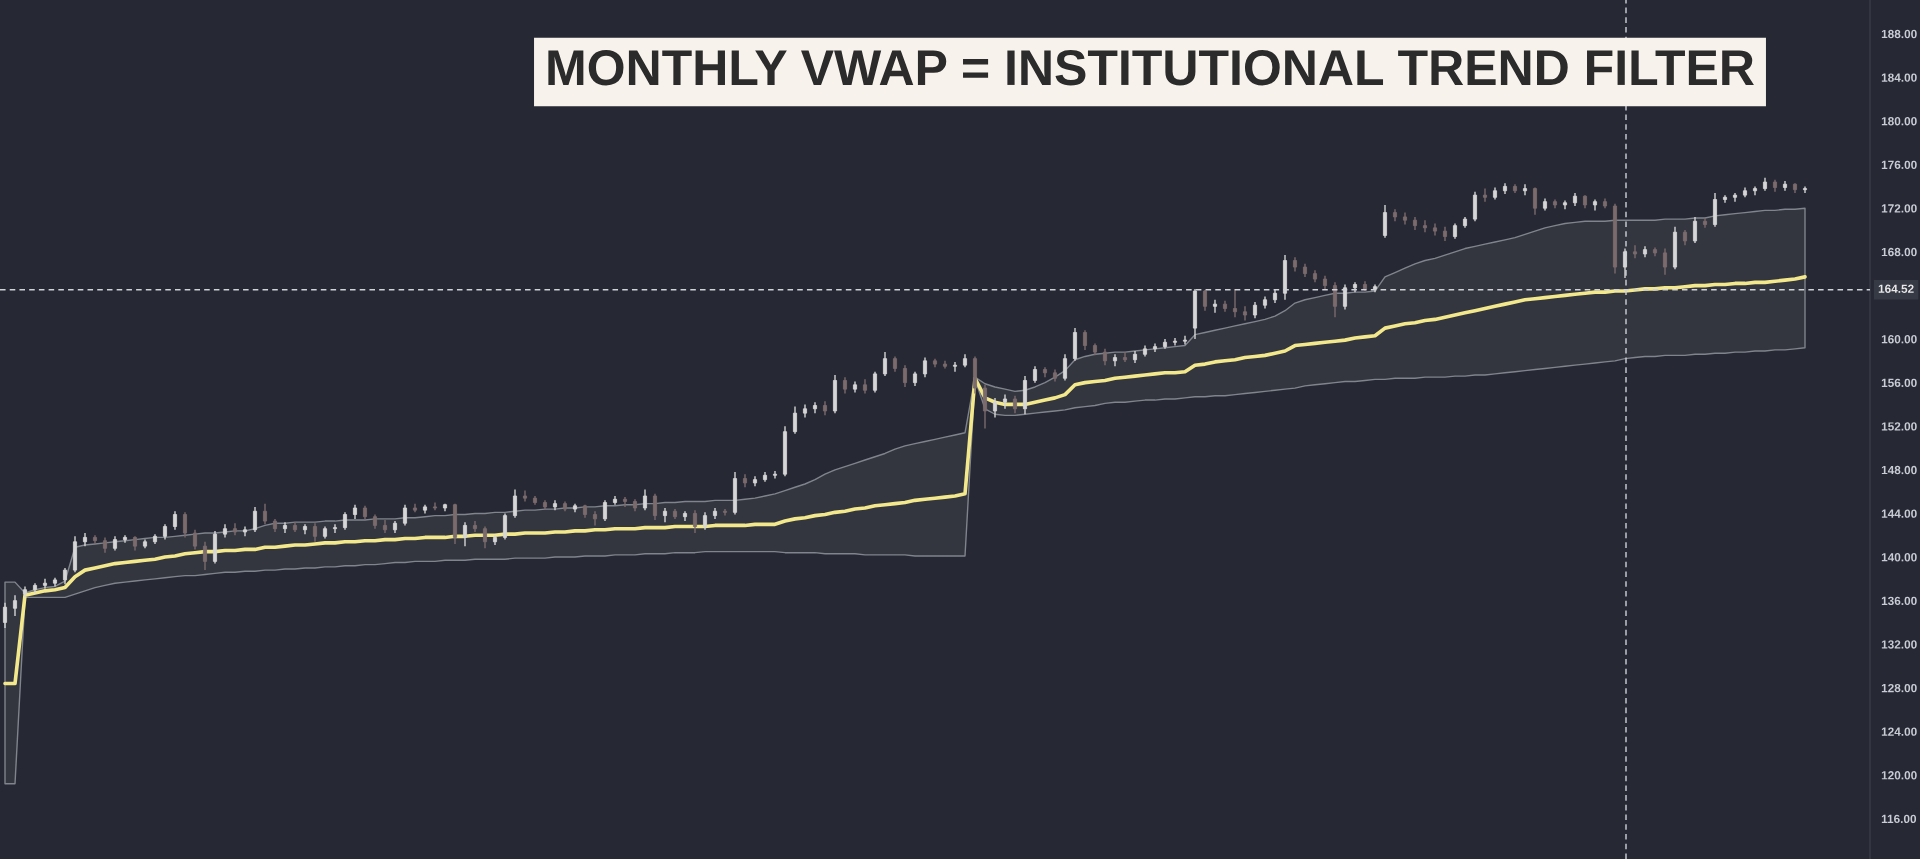 The width and height of the screenshot is (1920, 859). What do you see at coordinates (1899, 77) in the screenshot?
I see `y-tick-label: 184.00` at bounding box center [1899, 77].